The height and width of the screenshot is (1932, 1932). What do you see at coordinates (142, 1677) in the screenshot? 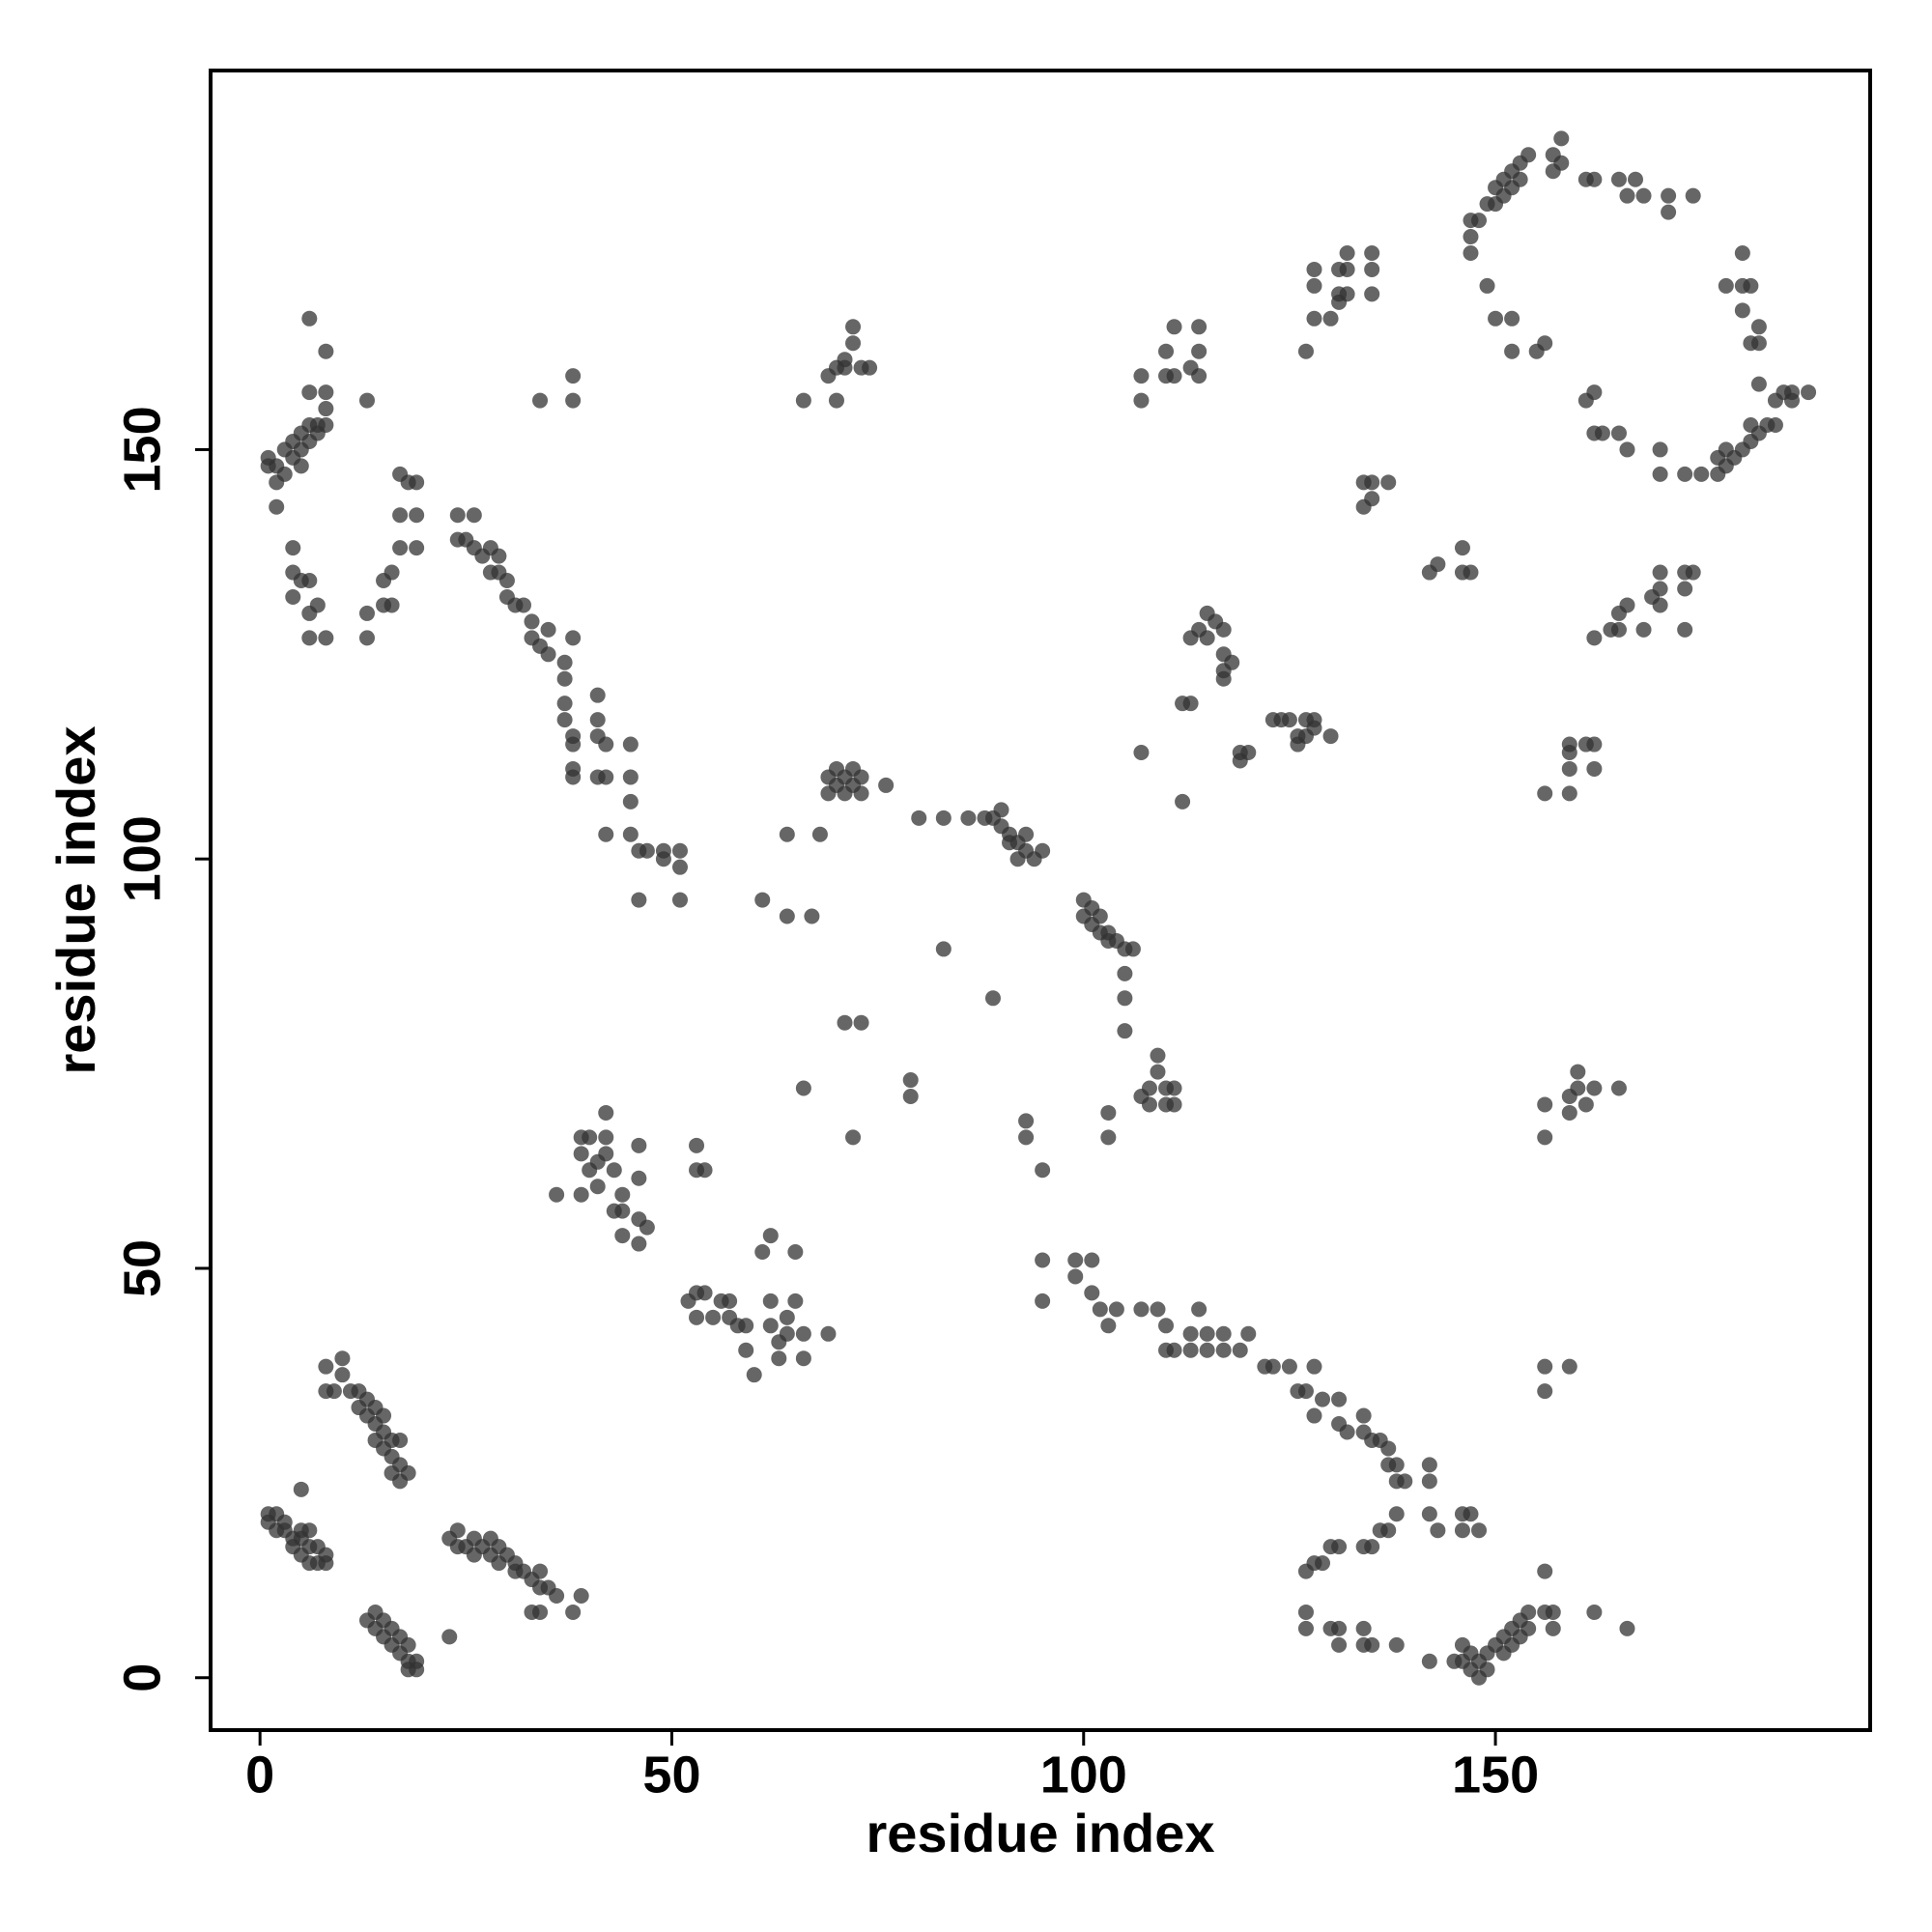
I see `y-tick-label: 0` at bounding box center [142, 1677].